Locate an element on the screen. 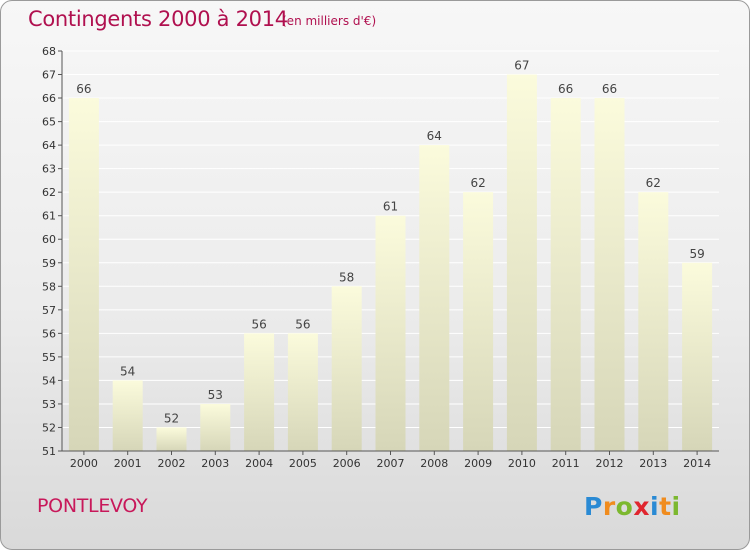 Image resolution: width=750 pixels, height=550 pixels. y-tick-label: 63 is located at coordinates (49, 169).